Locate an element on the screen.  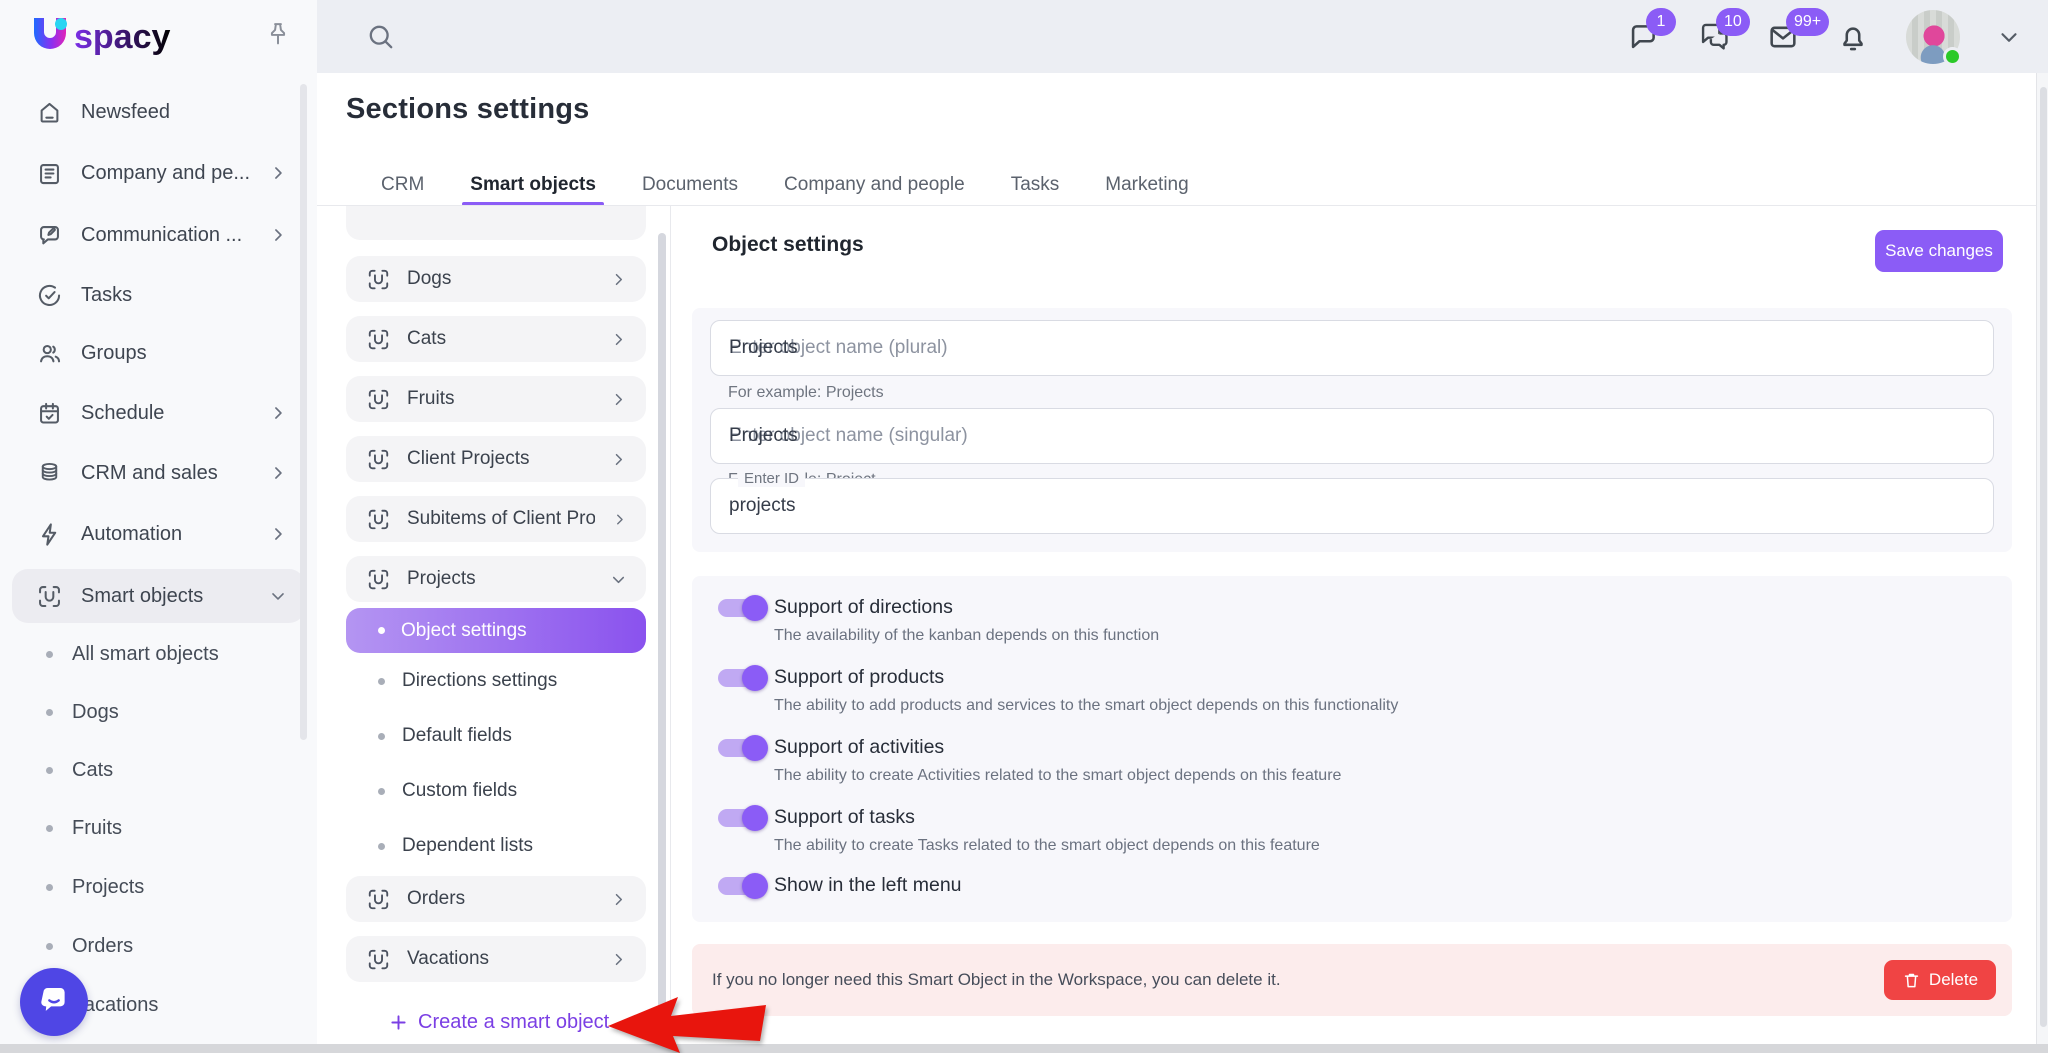
smart-object-card-projects: Projects is located at coordinates (496, 579).